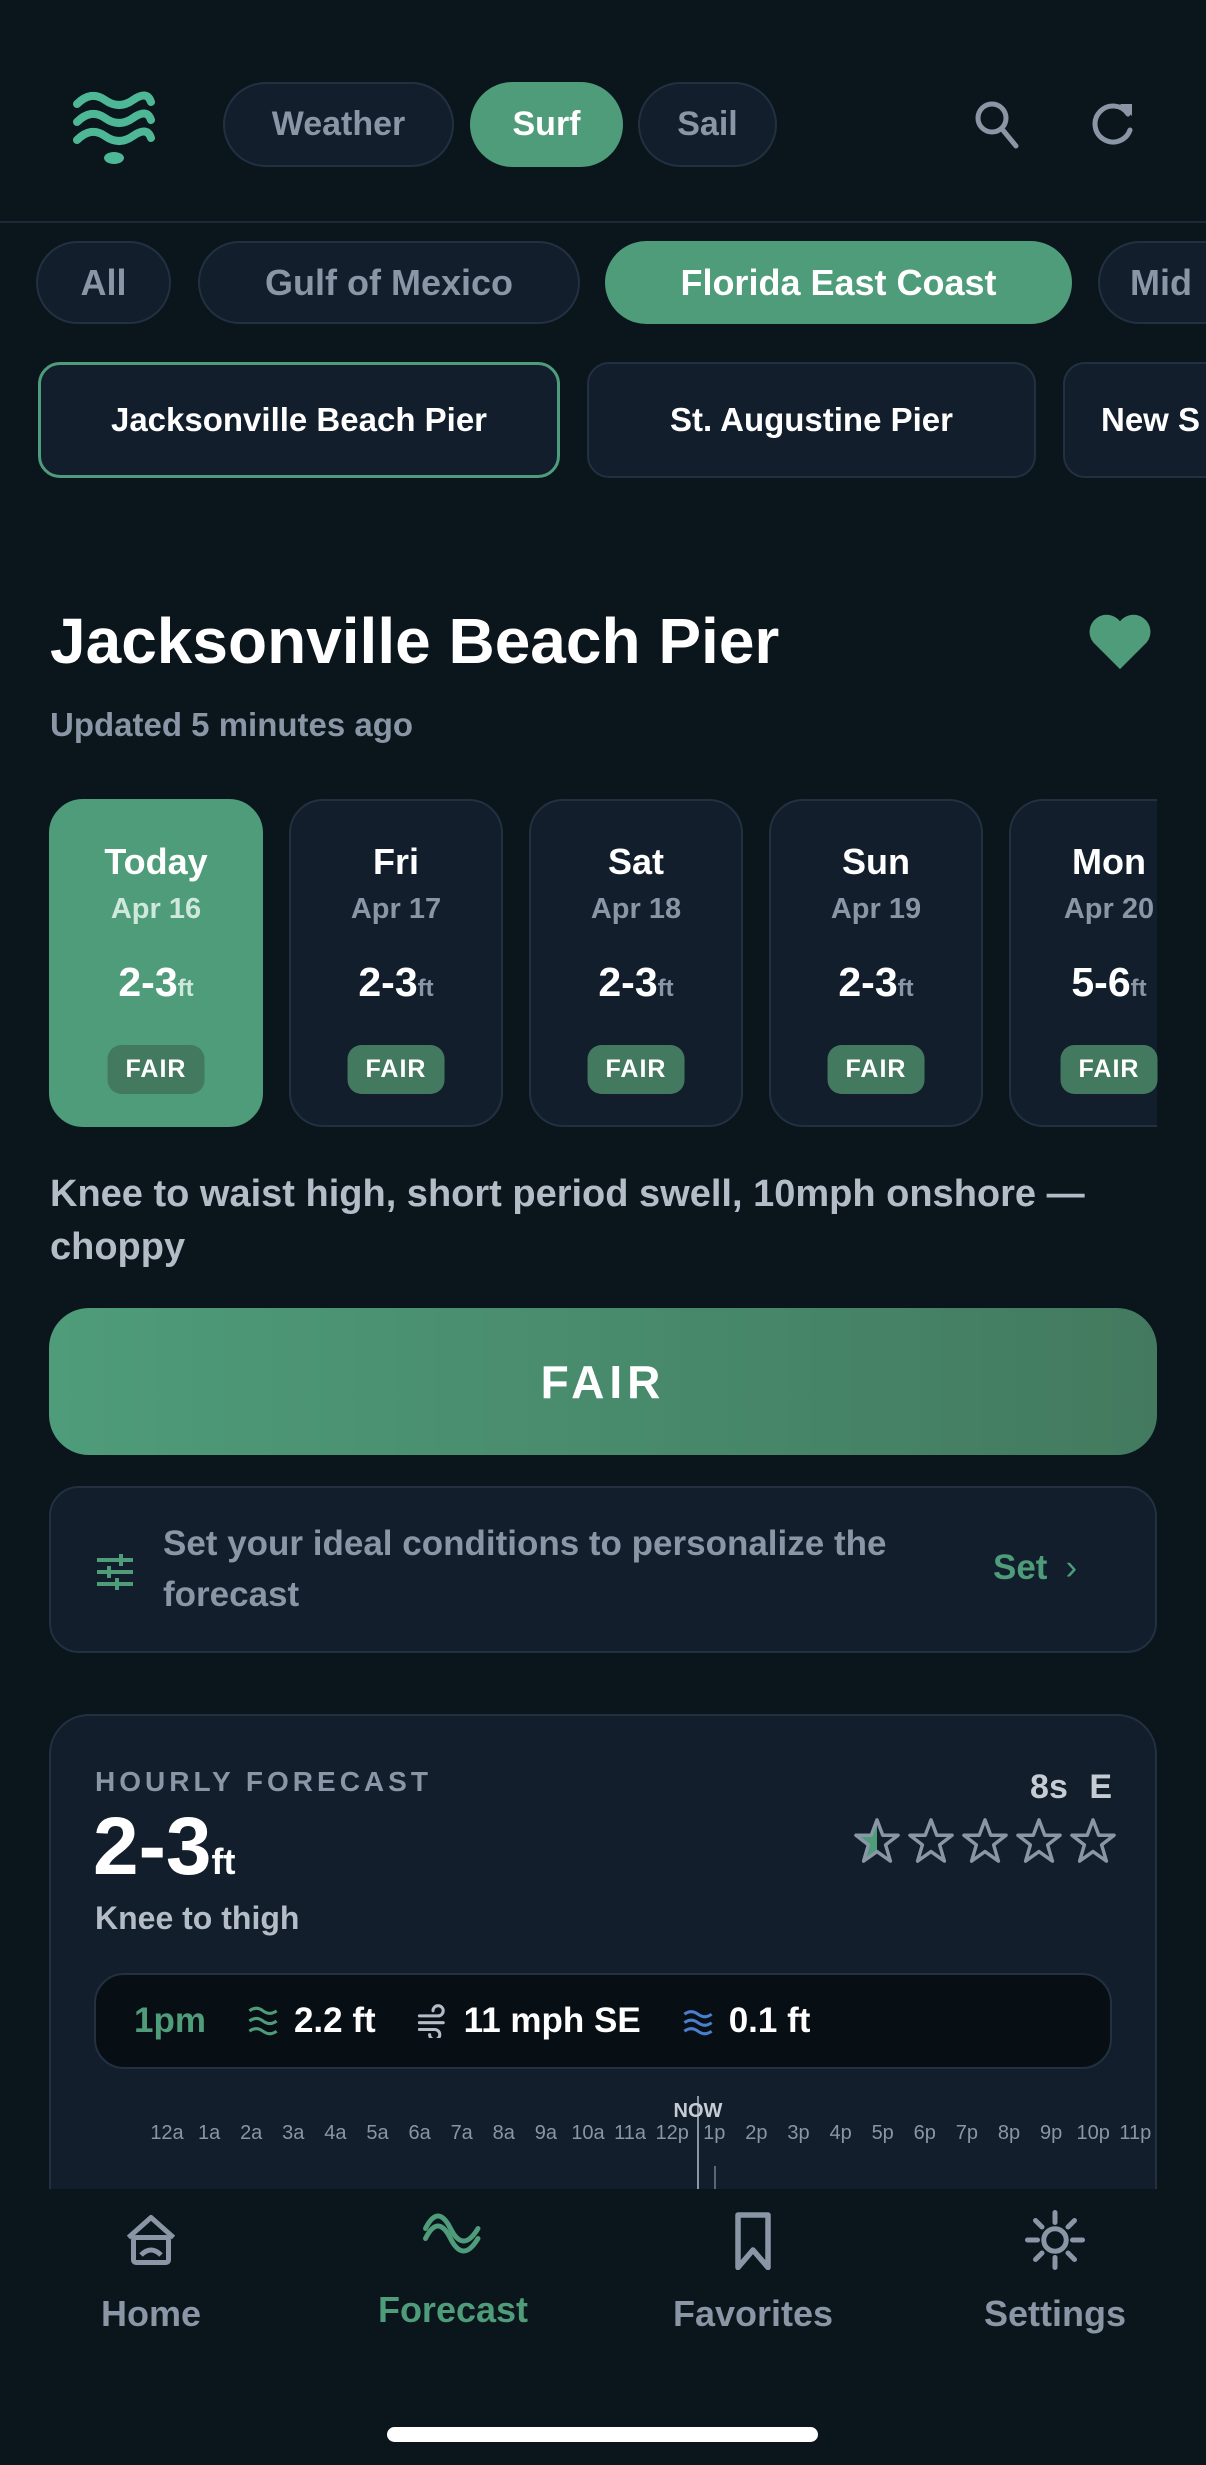  Describe the element at coordinates (1109, 861) in the screenshot. I see `day-name: Mon` at that location.